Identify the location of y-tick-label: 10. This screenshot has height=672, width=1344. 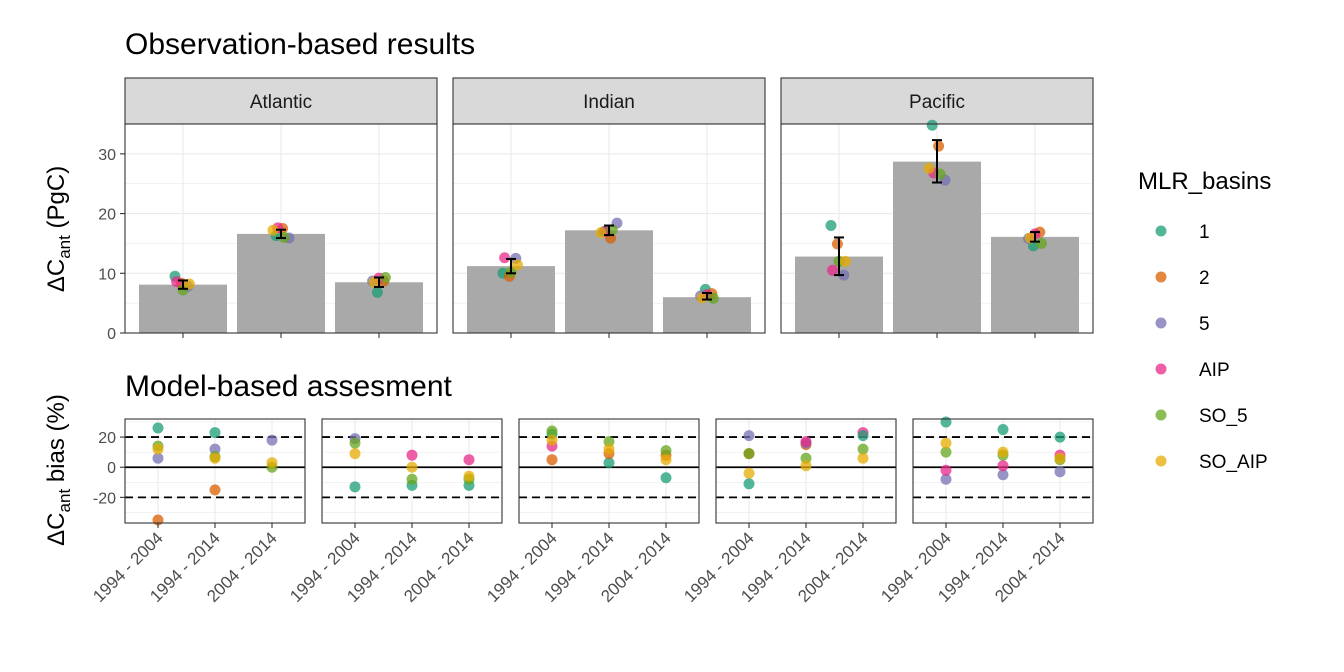
(107, 274).